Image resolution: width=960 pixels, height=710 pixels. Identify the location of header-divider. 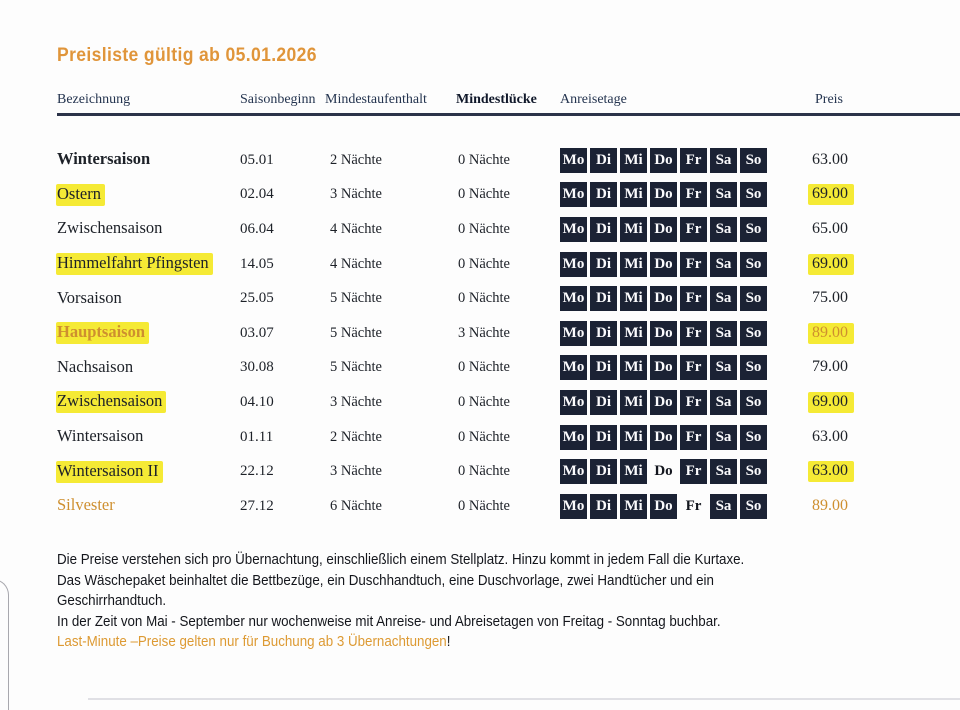
(508, 114).